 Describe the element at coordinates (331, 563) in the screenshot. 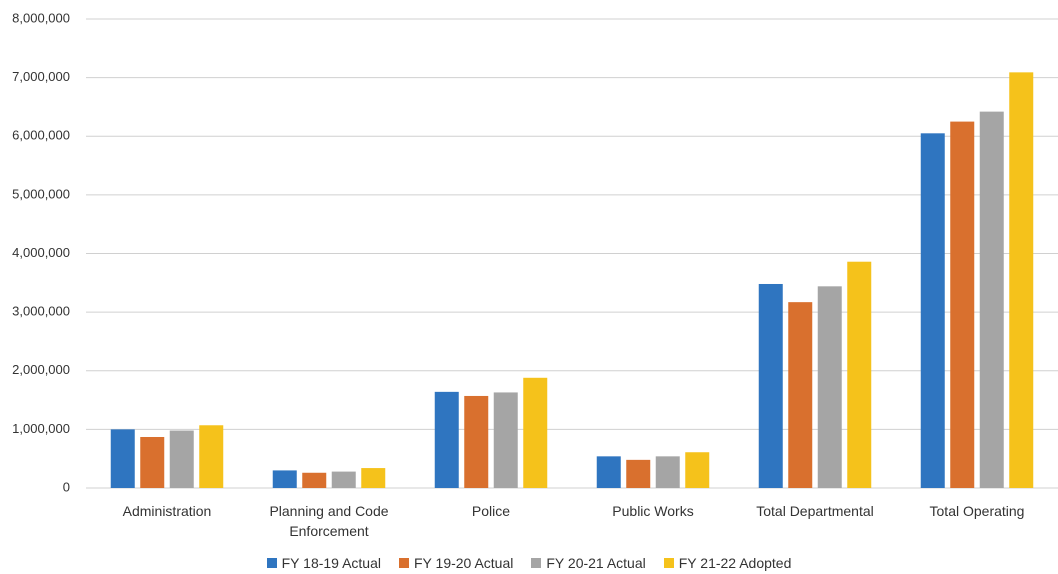

I see `legend-label: FY 18-19 Actual` at that location.